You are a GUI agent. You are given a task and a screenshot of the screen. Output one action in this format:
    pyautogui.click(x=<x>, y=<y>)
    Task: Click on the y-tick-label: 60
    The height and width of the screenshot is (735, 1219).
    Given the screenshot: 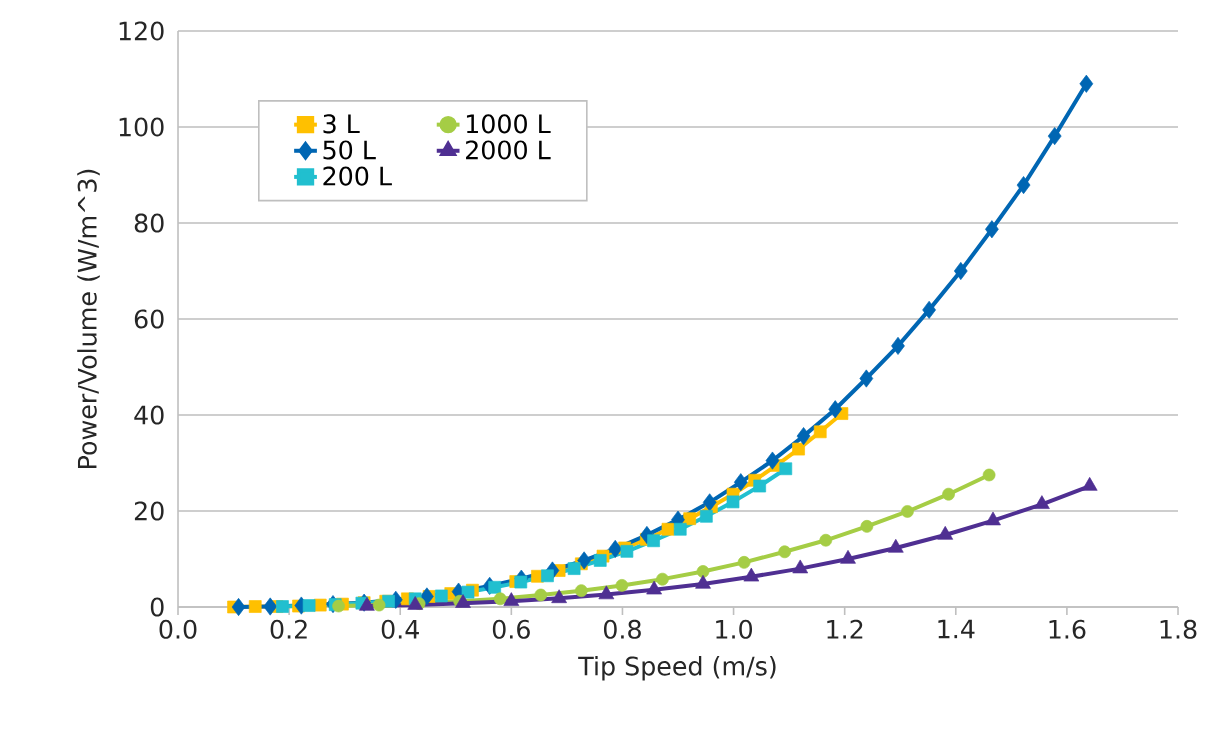 What is the action you would take?
    pyautogui.click(x=149, y=319)
    